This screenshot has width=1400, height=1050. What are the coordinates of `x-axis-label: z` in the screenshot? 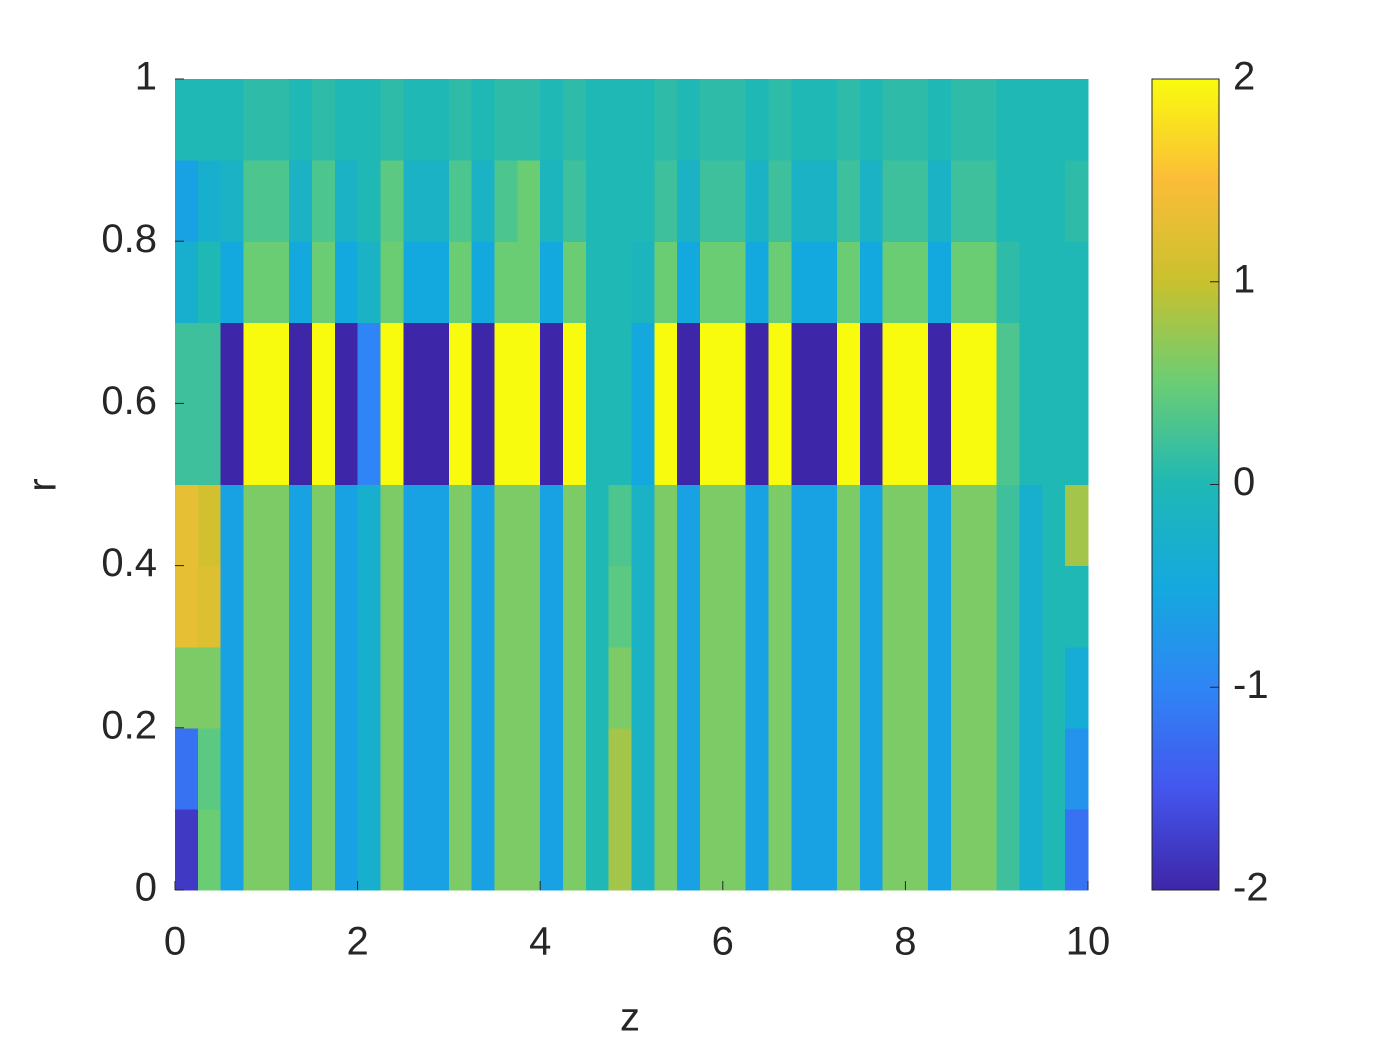 It's located at (630, 1018).